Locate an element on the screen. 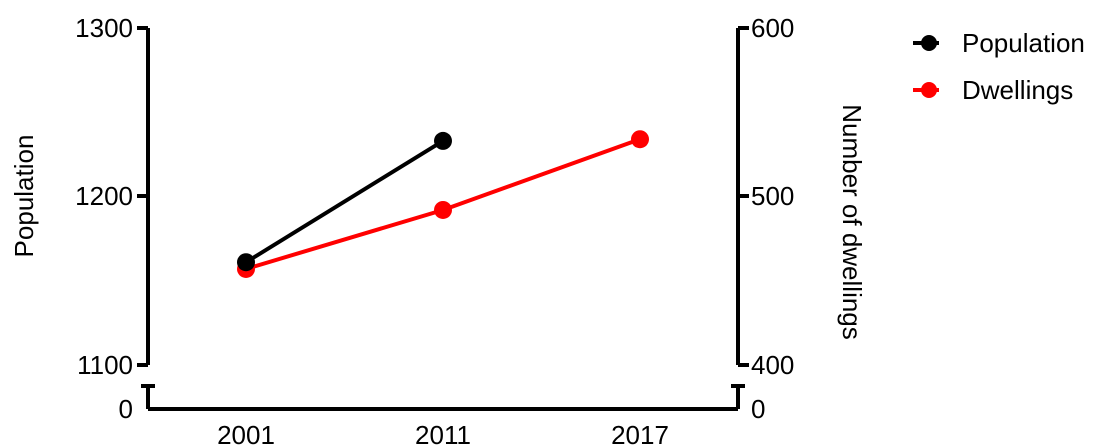 This screenshot has height=447, width=1119. left-y-axis: 1300 1200 1100 0 Population is located at coordinates (82, 218).